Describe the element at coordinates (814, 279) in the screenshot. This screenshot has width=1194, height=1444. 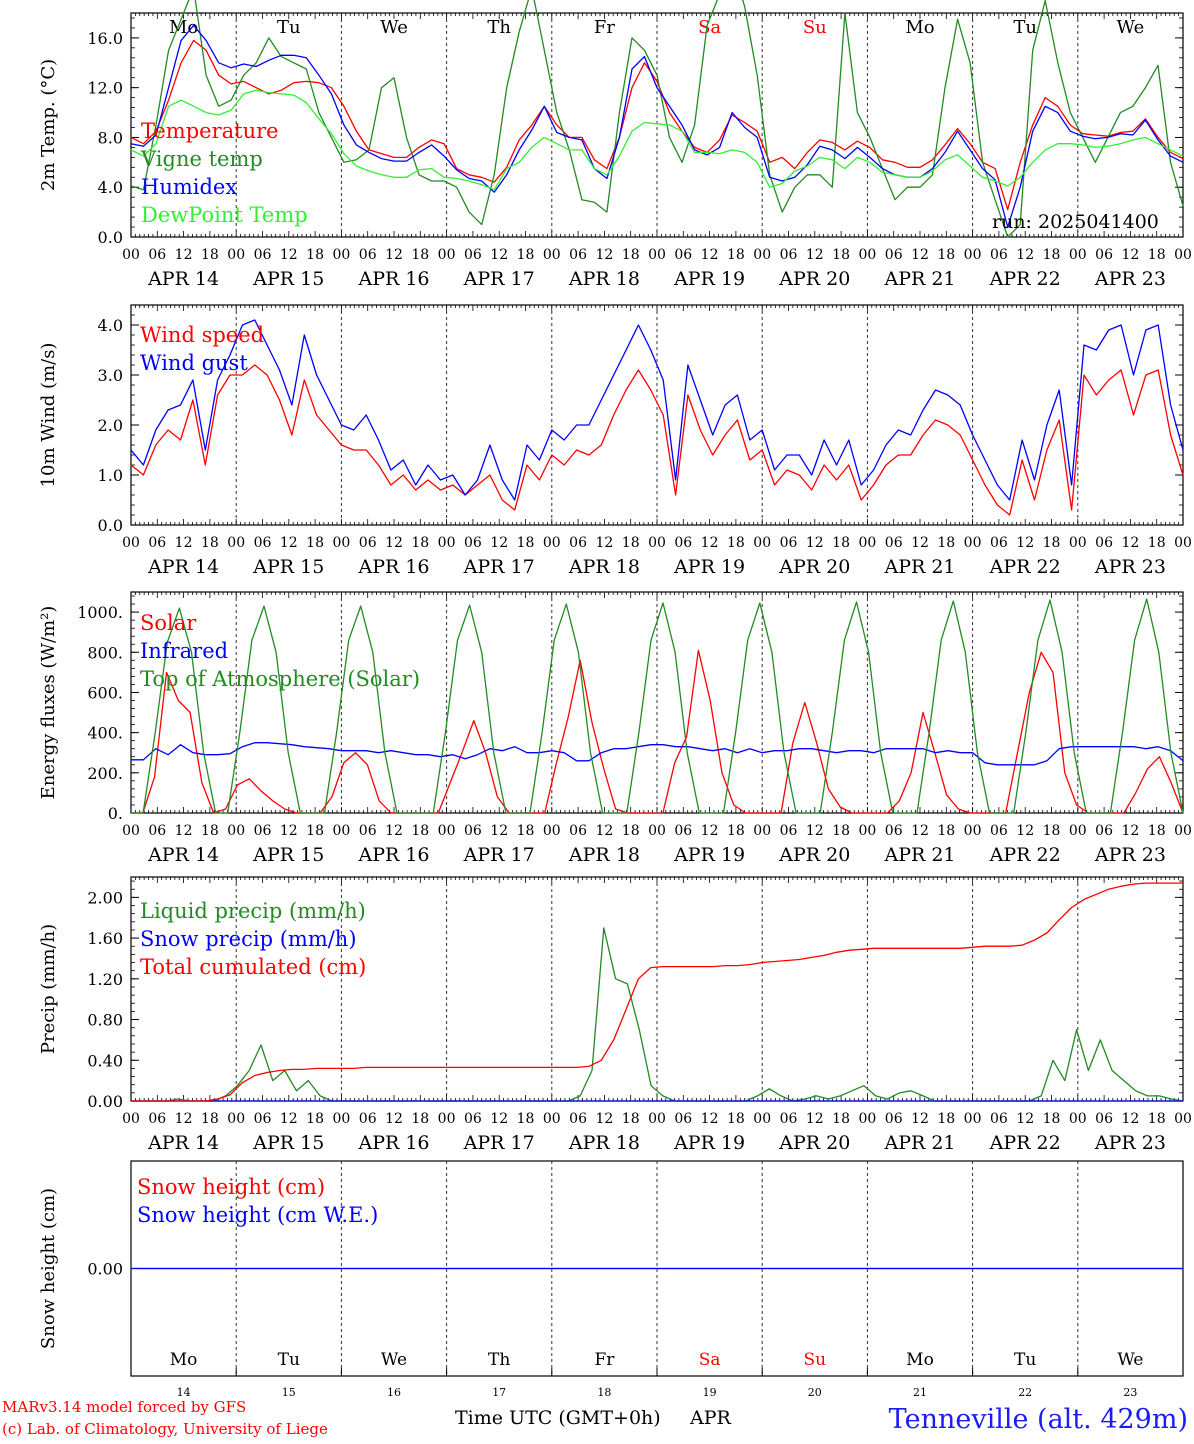
I see `x-day-label: APR 20` at that location.